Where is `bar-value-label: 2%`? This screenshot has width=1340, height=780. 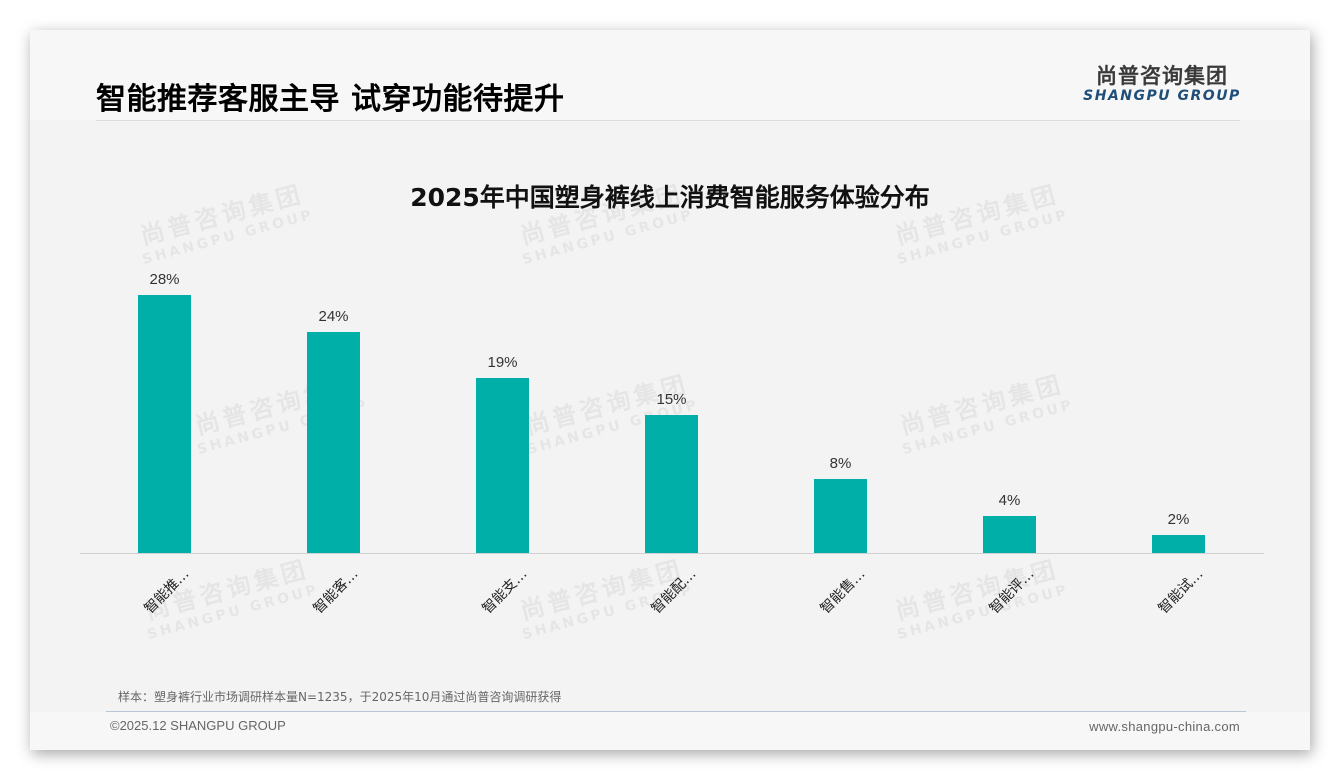 bar-value-label: 2% is located at coordinates (1178, 519).